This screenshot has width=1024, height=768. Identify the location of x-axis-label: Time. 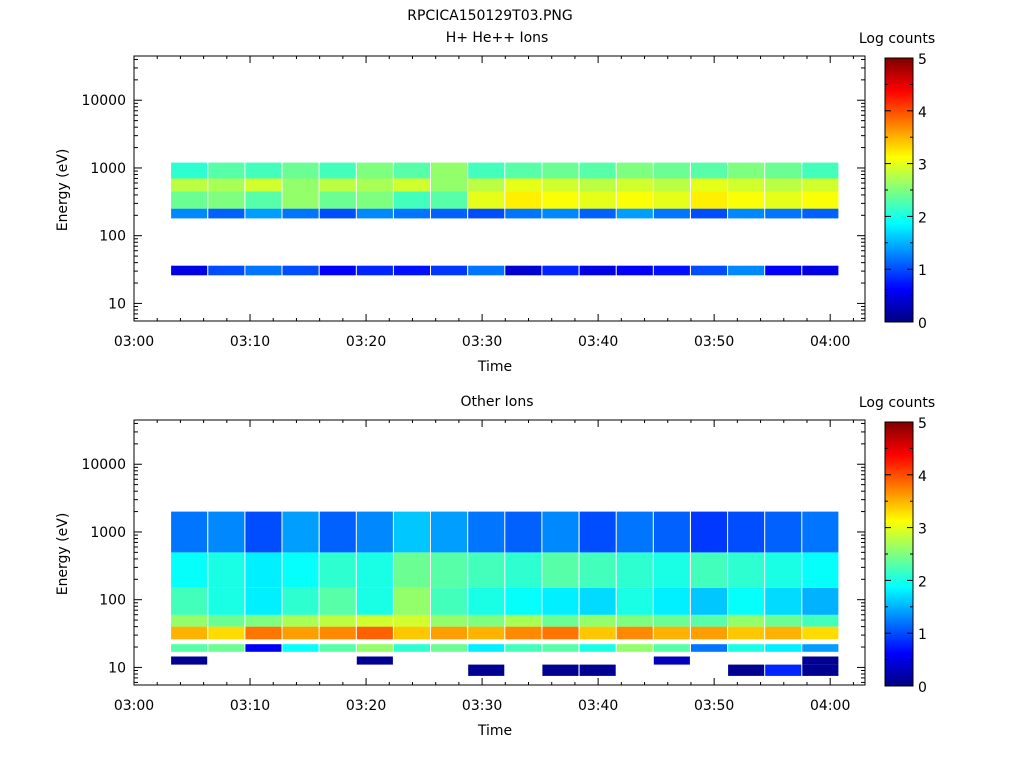
(494, 367).